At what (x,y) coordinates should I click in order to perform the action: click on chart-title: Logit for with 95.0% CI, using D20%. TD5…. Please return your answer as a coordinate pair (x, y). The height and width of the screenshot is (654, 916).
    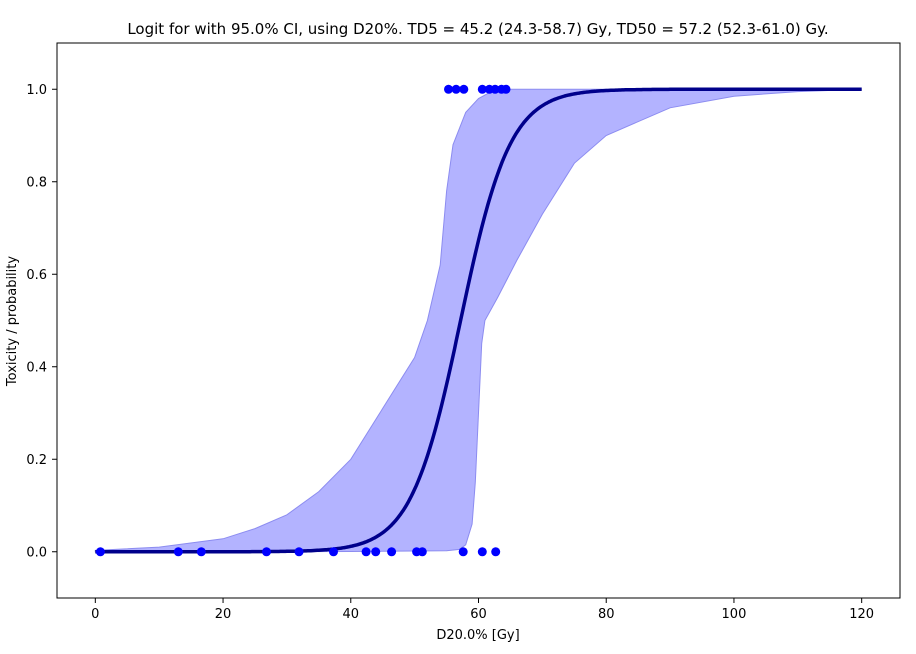
    Looking at the image, I should click on (477, 29).